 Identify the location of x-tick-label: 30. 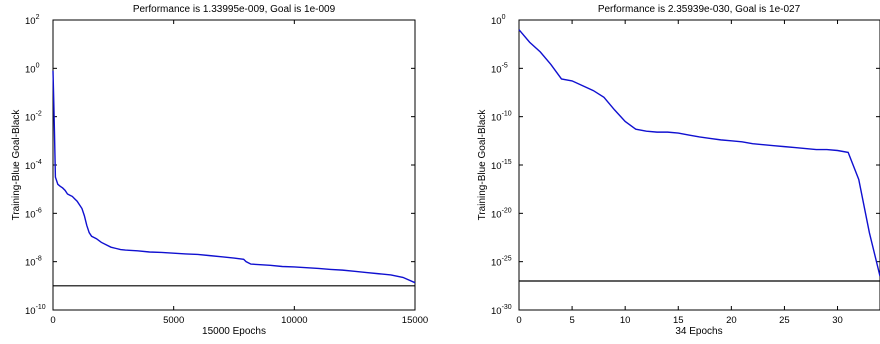
(837, 320).